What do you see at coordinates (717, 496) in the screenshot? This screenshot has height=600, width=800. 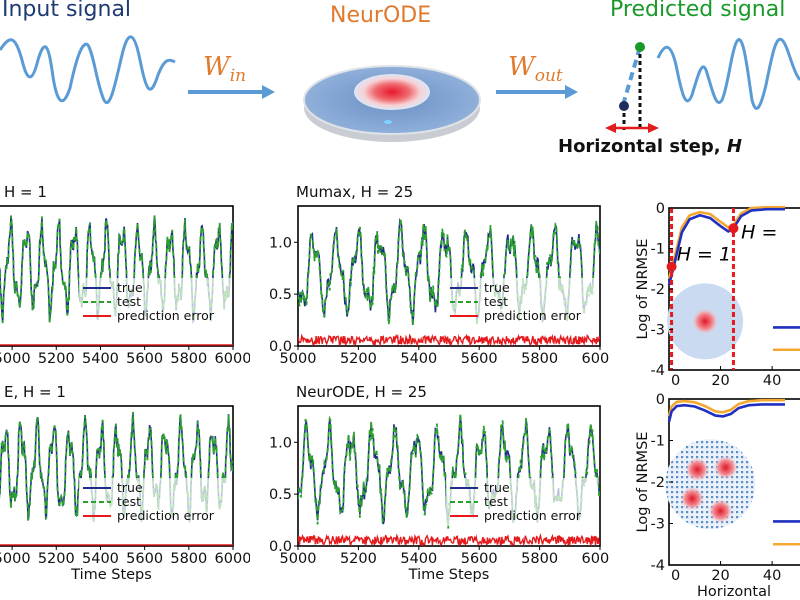 I see `nrmse-panel-bottom: 0 -1 -2 -3 -4 0 20 40 Log of NRMSE Horizontal` at bounding box center [717, 496].